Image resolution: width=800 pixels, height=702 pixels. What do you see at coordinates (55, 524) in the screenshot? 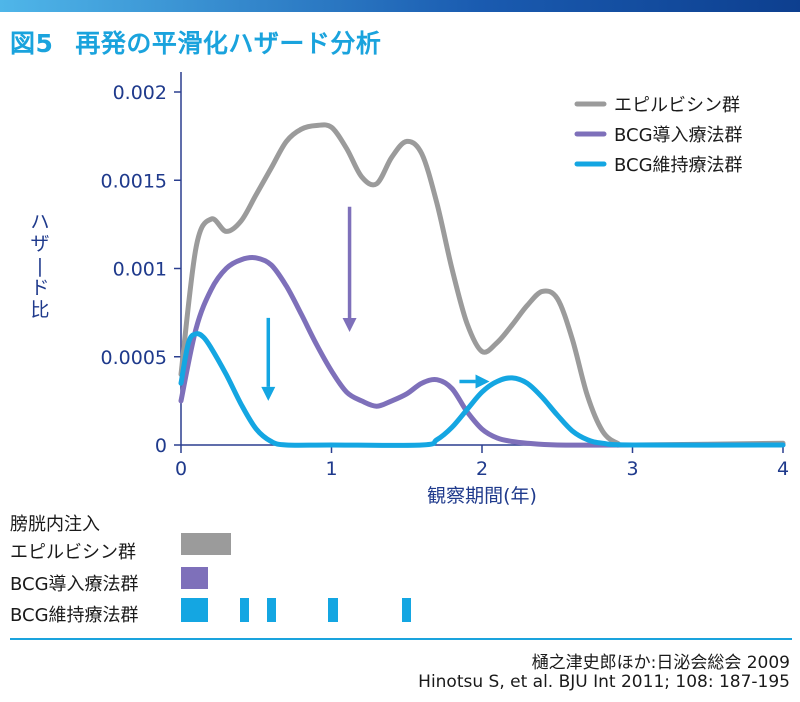
I see `instillation-heading: 膀胱内注入` at bounding box center [55, 524].